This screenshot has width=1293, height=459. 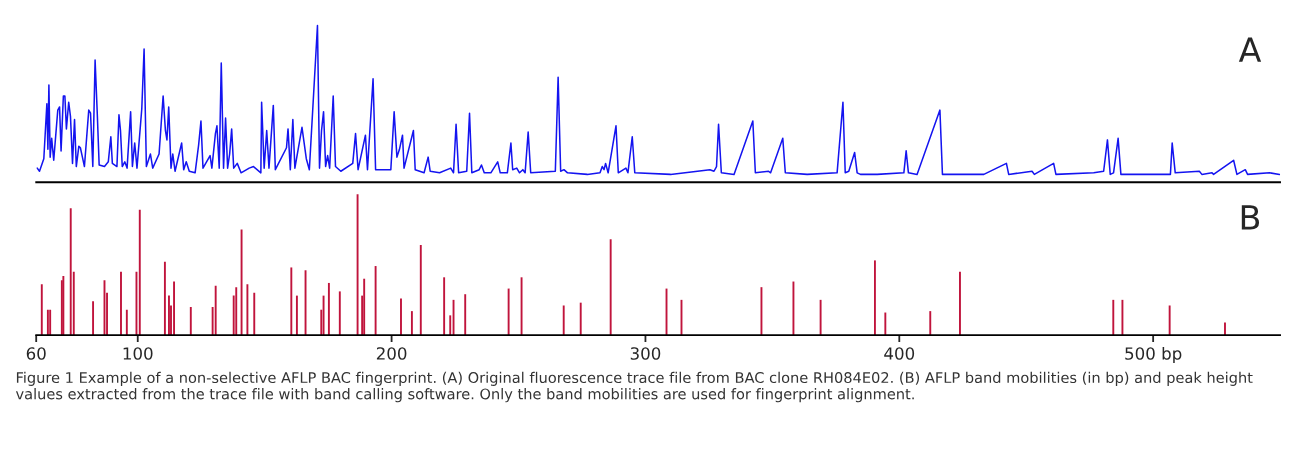 What do you see at coordinates (1250, 49) in the screenshot?
I see `annotation: A` at bounding box center [1250, 49].